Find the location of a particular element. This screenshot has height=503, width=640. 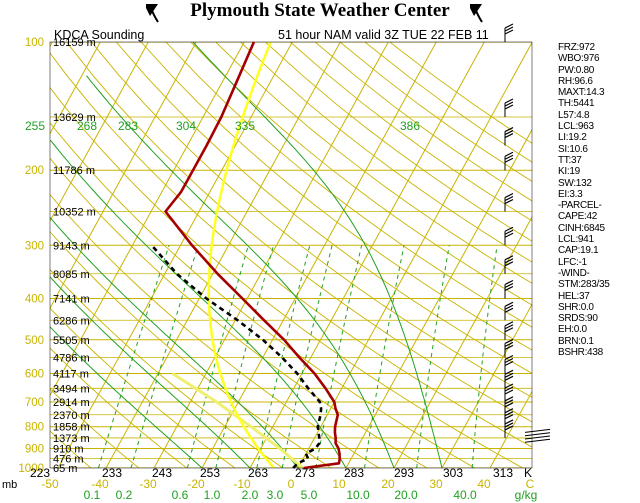

mixing-ratio-tick-label: 2.0 is located at coordinates (250, 495).